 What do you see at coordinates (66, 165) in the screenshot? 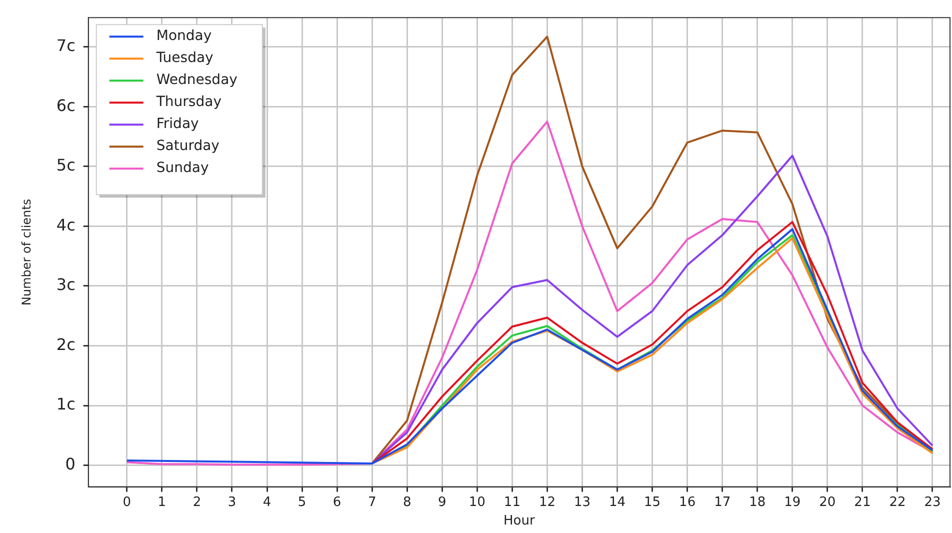
I see `y-tick-label: 5c` at bounding box center [66, 165].